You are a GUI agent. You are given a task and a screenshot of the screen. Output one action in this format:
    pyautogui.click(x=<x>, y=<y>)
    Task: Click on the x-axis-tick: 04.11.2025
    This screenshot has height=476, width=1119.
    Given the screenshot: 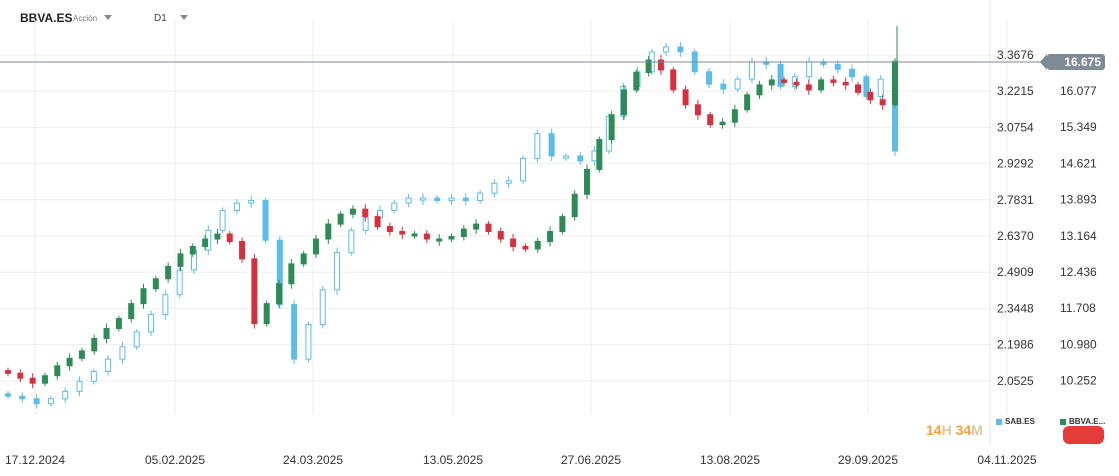 What is the action you would take?
    pyautogui.click(x=1006, y=460)
    